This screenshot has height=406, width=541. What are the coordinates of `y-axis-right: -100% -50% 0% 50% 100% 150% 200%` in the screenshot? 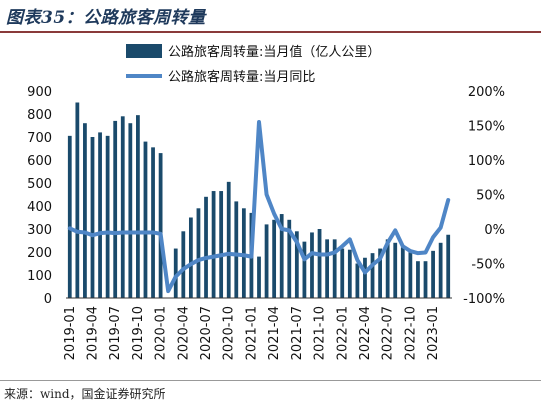 It's located at (484, 196).